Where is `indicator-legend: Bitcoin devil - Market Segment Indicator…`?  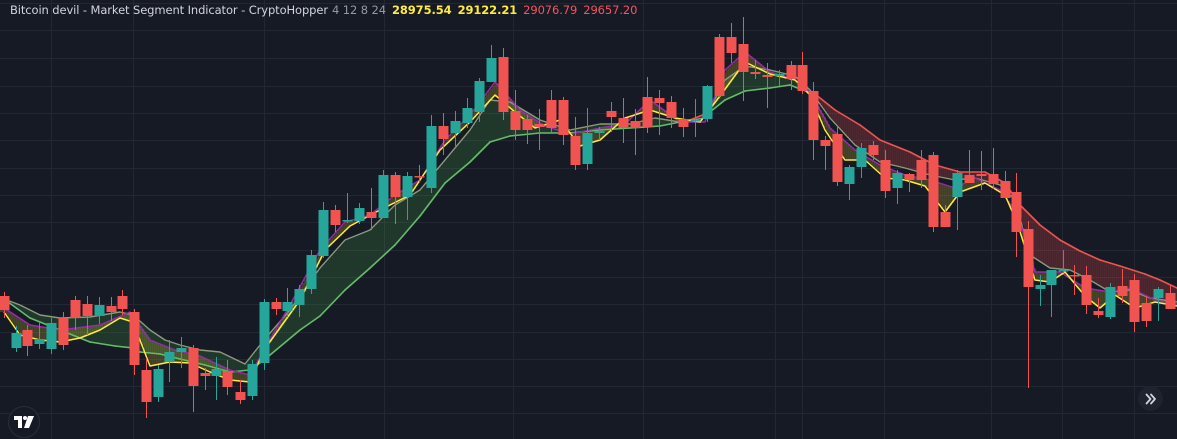
indicator-legend: Bitcoin devil - Market Segment Indicator… is located at coordinates (323, 10).